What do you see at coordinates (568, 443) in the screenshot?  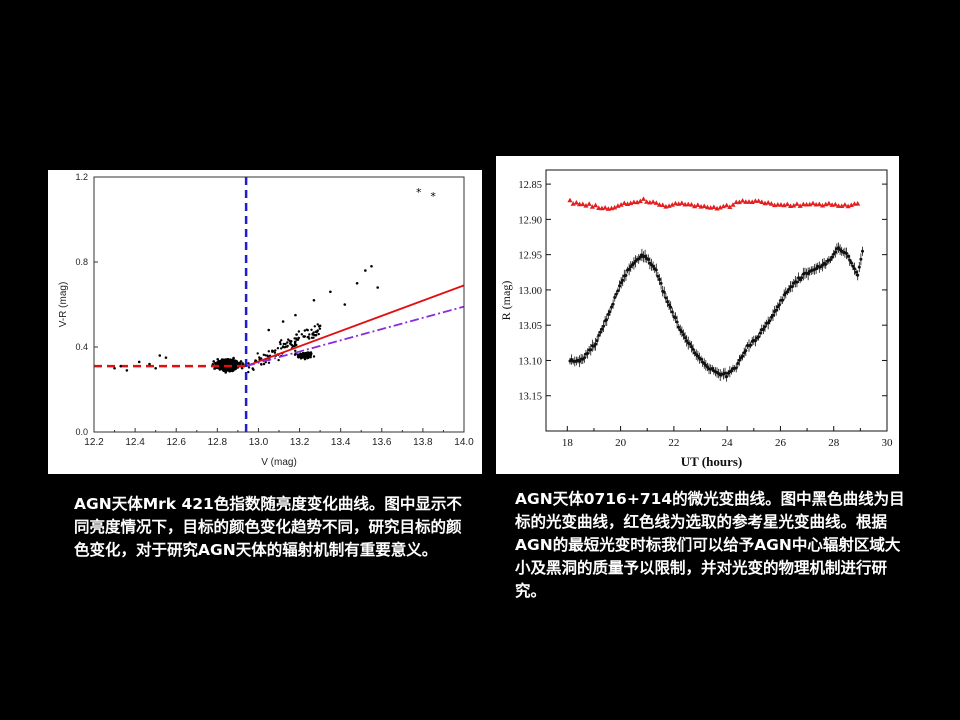 I see `right-x-tick-label: 18` at bounding box center [568, 443].